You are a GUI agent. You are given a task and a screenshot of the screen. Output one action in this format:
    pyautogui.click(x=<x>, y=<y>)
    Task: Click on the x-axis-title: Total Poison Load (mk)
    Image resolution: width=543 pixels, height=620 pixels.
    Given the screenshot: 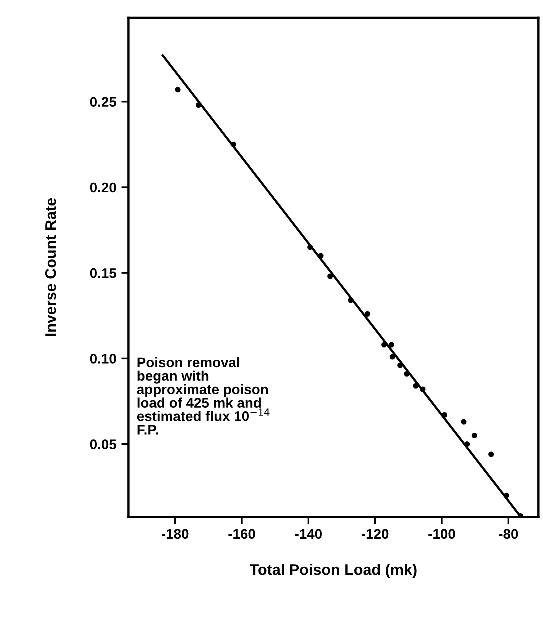 What is the action you would take?
    pyautogui.click(x=333, y=571)
    